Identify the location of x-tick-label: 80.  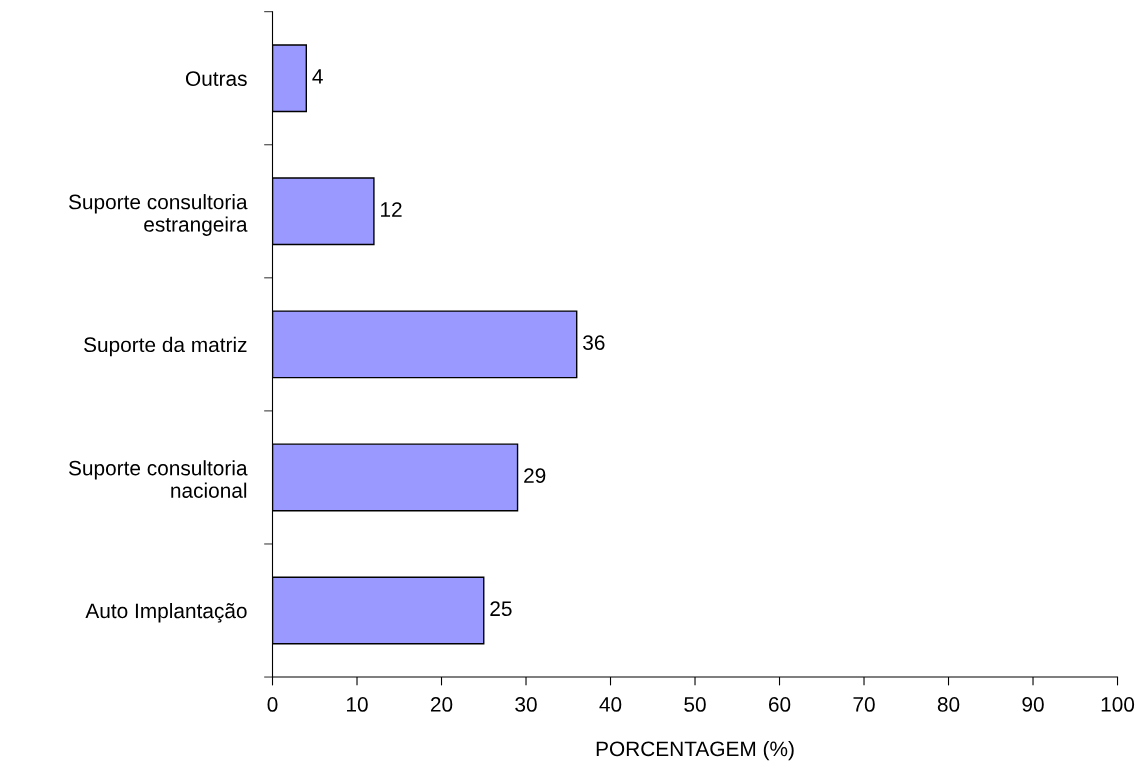
(948, 704).